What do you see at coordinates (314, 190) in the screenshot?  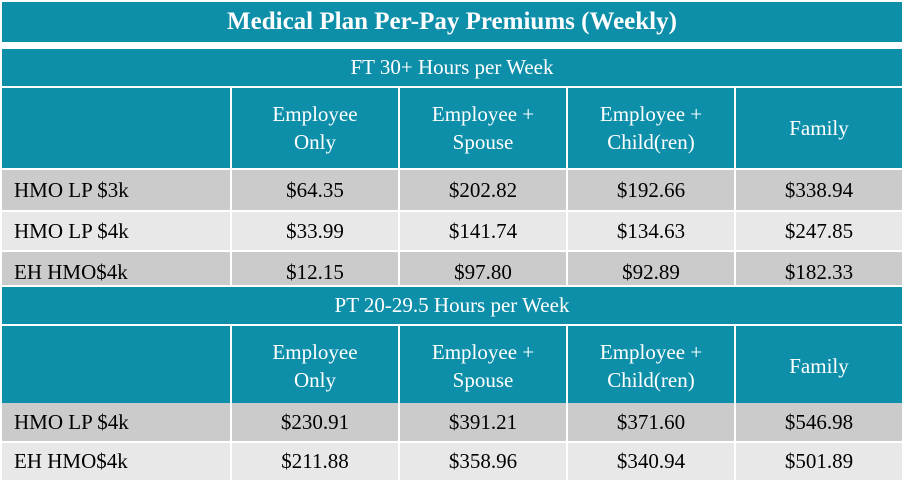 I see `premium-cell: $64.35` at bounding box center [314, 190].